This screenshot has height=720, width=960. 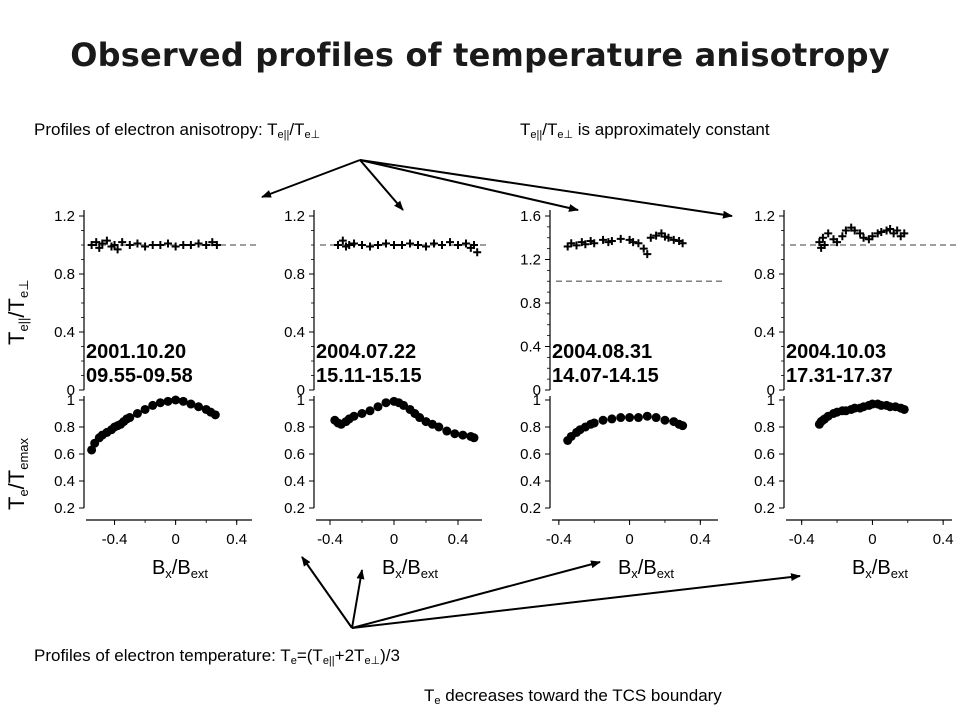 What do you see at coordinates (16, 308) in the screenshot?
I see `ylabel-mid: /T` at bounding box center [16, 308].